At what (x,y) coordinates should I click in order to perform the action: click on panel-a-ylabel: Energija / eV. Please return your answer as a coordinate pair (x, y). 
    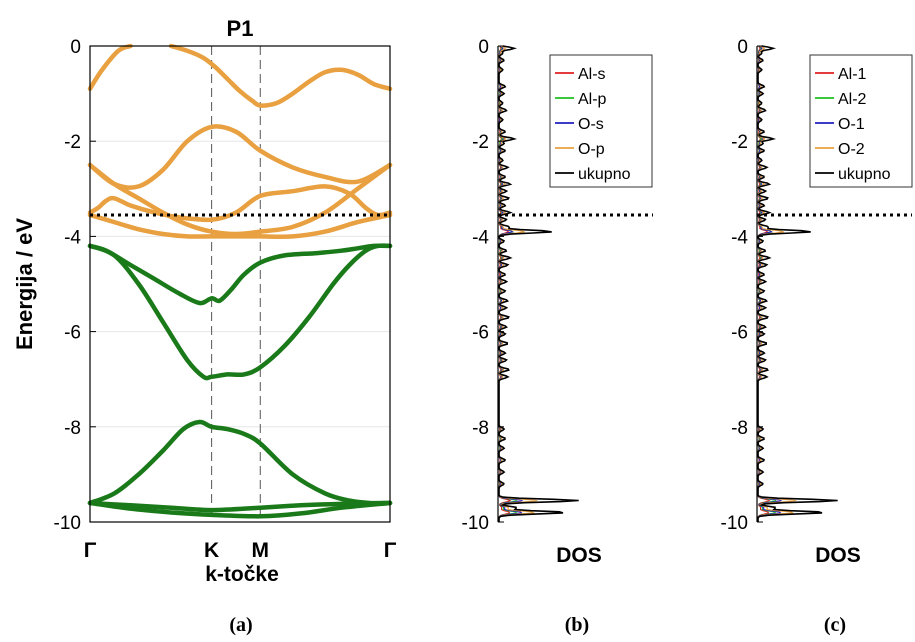
    Looking at the image, I should click on (24, 284).